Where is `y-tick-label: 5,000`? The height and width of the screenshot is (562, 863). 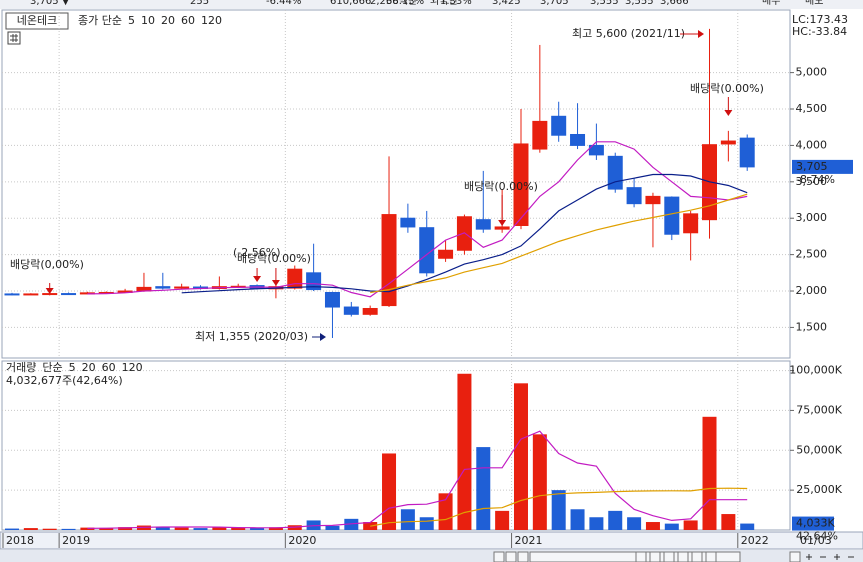
y-tick-label: 5,000 is located at coordinates (812, 72).